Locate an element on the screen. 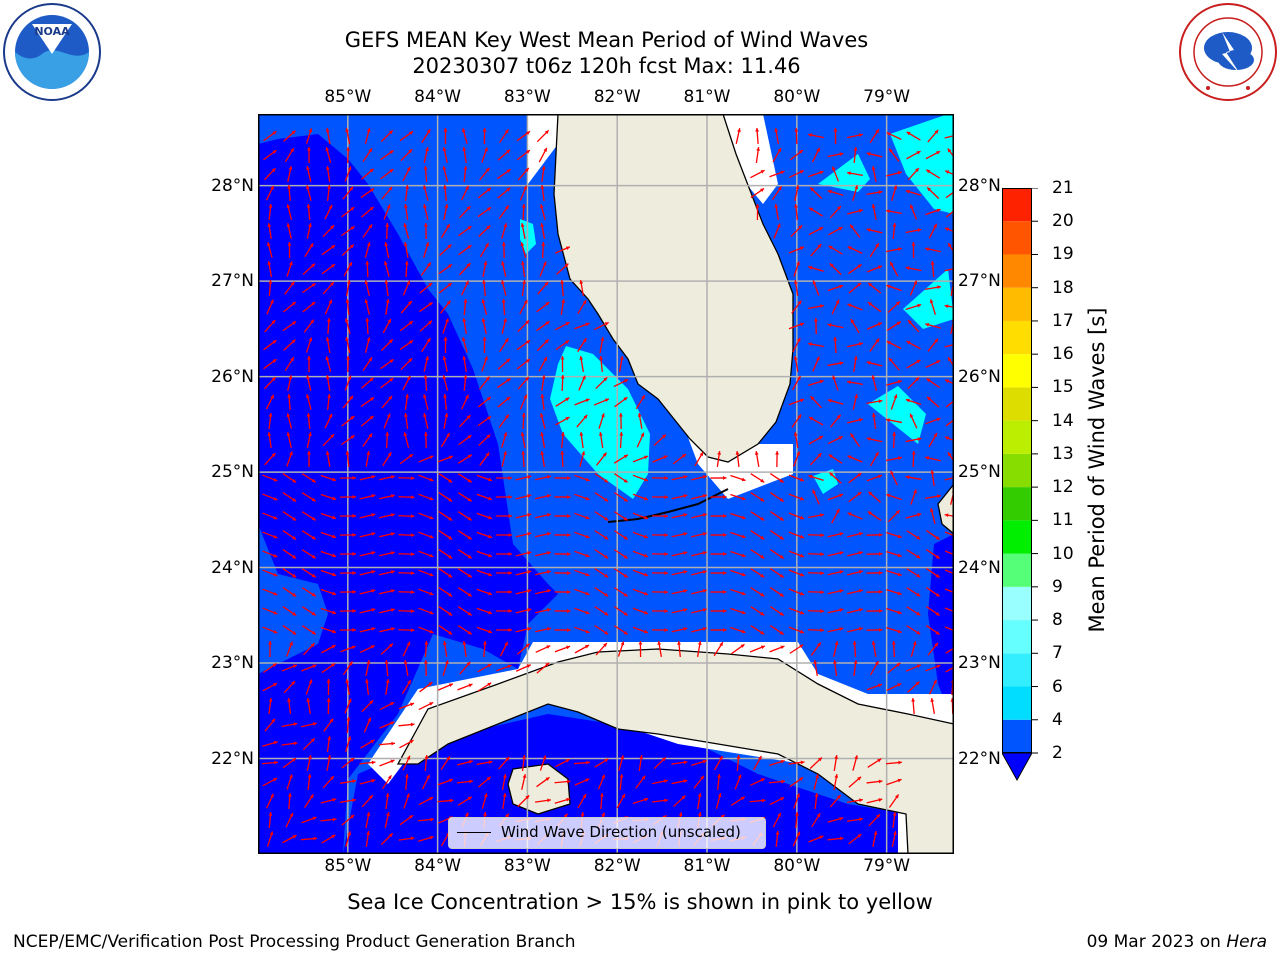 This screenshot has width=1280, height=960. footer-date-text: 09 Mar 2023 on is located at coordinates (1153, 942).